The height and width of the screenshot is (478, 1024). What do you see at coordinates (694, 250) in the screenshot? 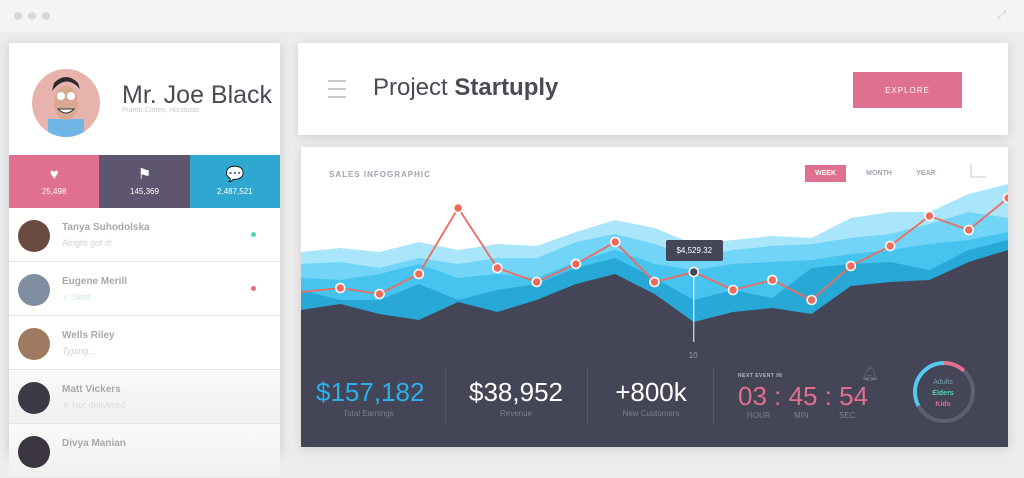
I see `chart-tooltip: $4,529.32` at bounding box center [694, 250].